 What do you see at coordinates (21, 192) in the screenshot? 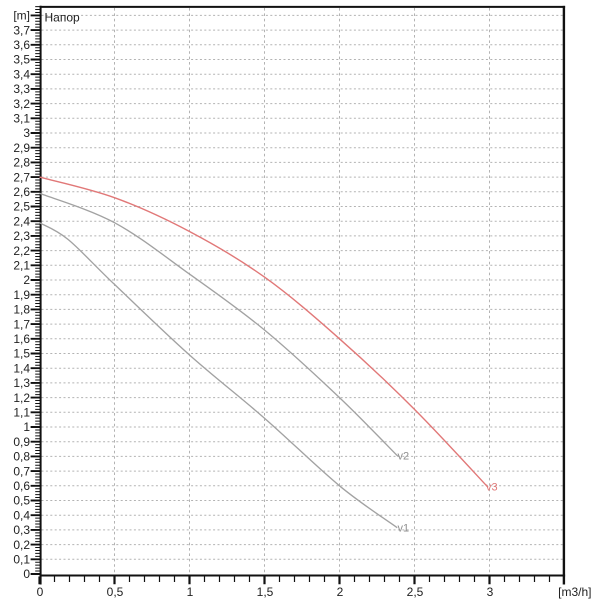
I see `svg-text: 2,6` at bounding box center [21, 192].